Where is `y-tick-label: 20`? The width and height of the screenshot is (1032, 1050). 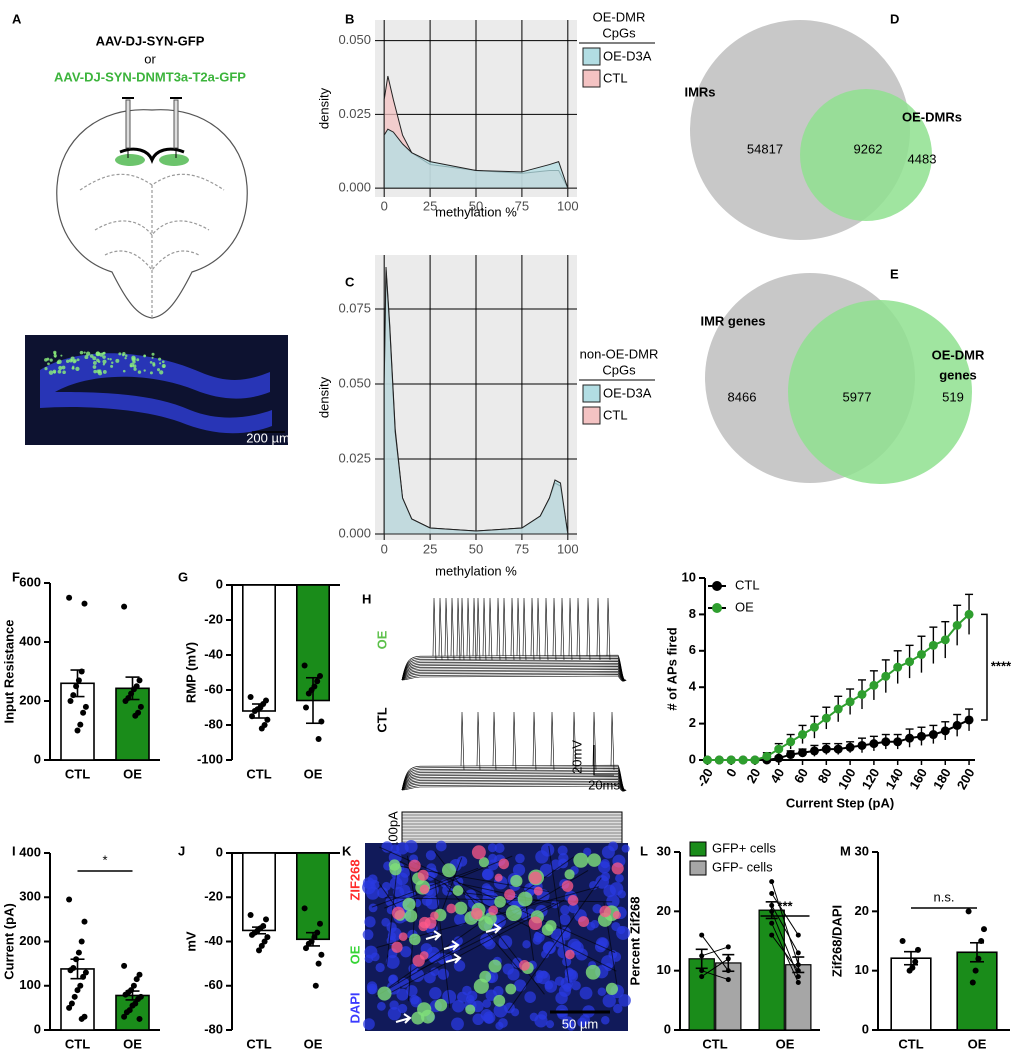
y-tick-label: 20 is located at coordinates (862, 910).